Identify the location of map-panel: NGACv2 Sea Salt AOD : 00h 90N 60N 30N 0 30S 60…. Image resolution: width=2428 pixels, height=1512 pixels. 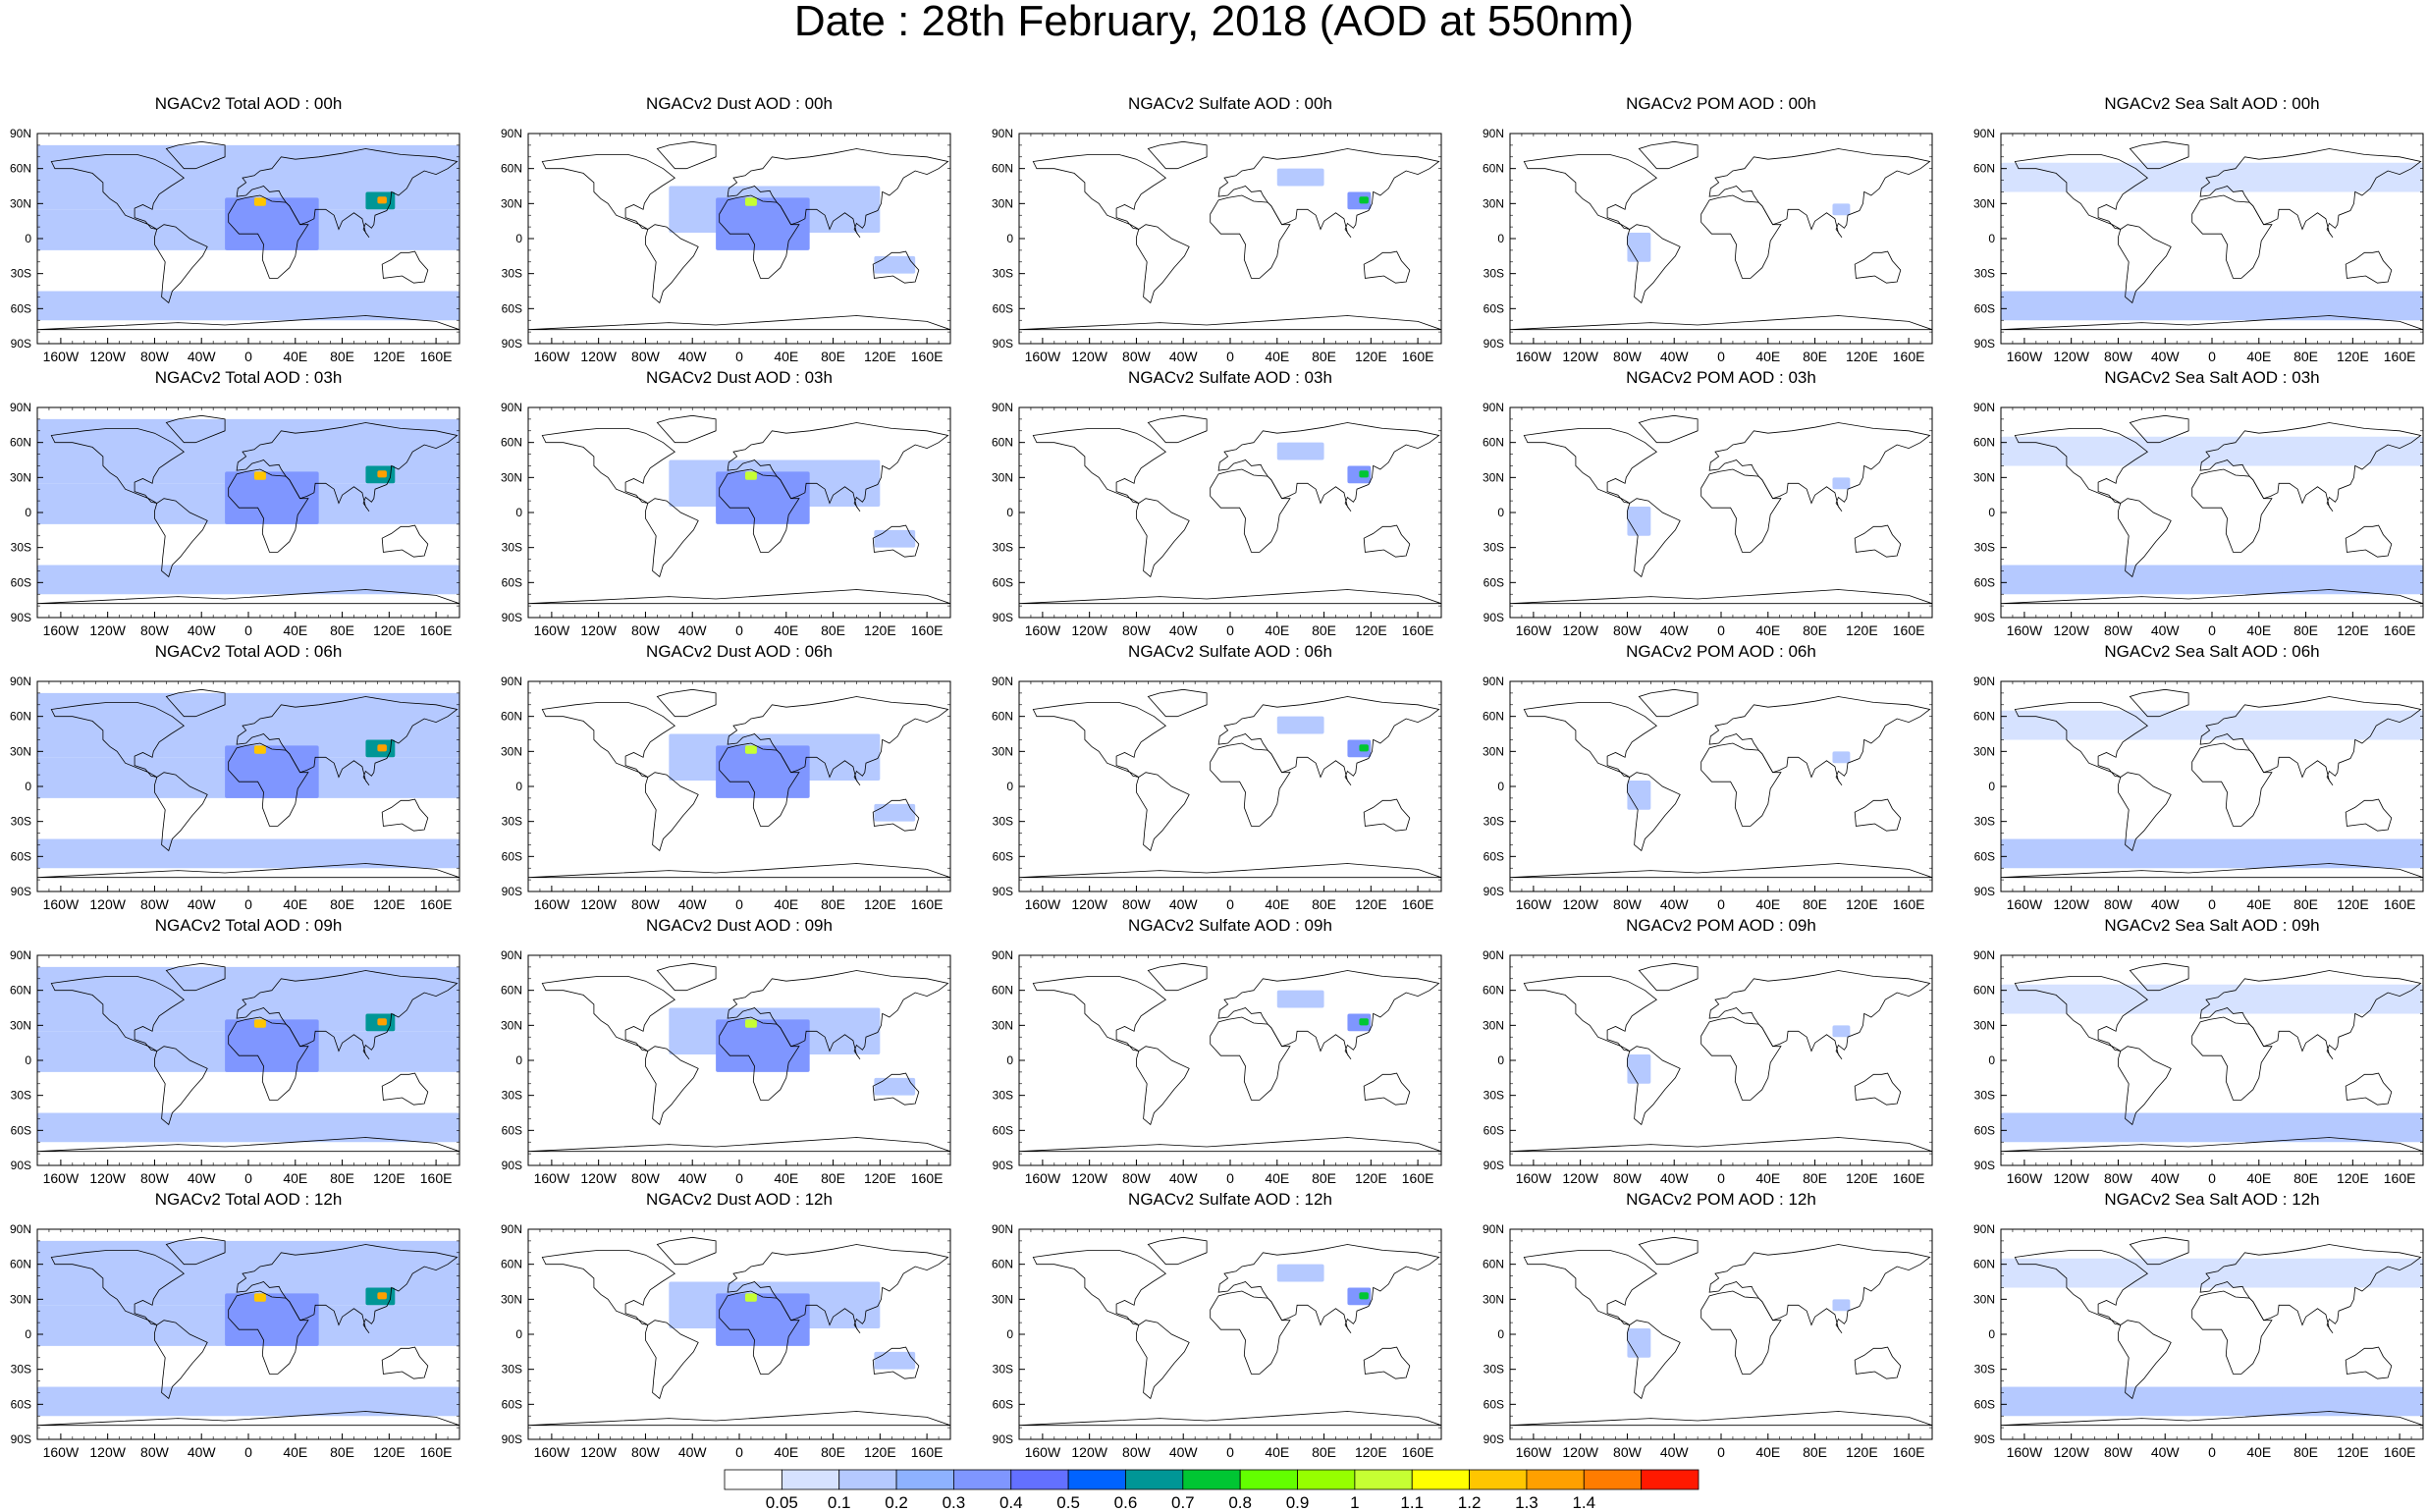
(2196, 231).